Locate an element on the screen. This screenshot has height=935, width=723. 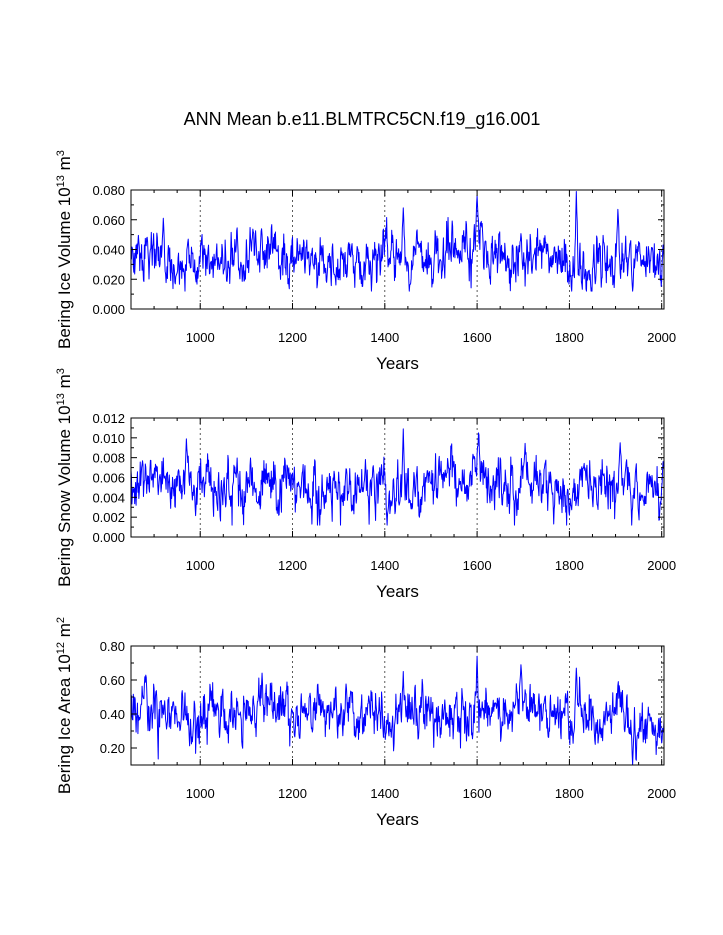
y-tick-label: 0.008 is located at coordinates (108, 458).